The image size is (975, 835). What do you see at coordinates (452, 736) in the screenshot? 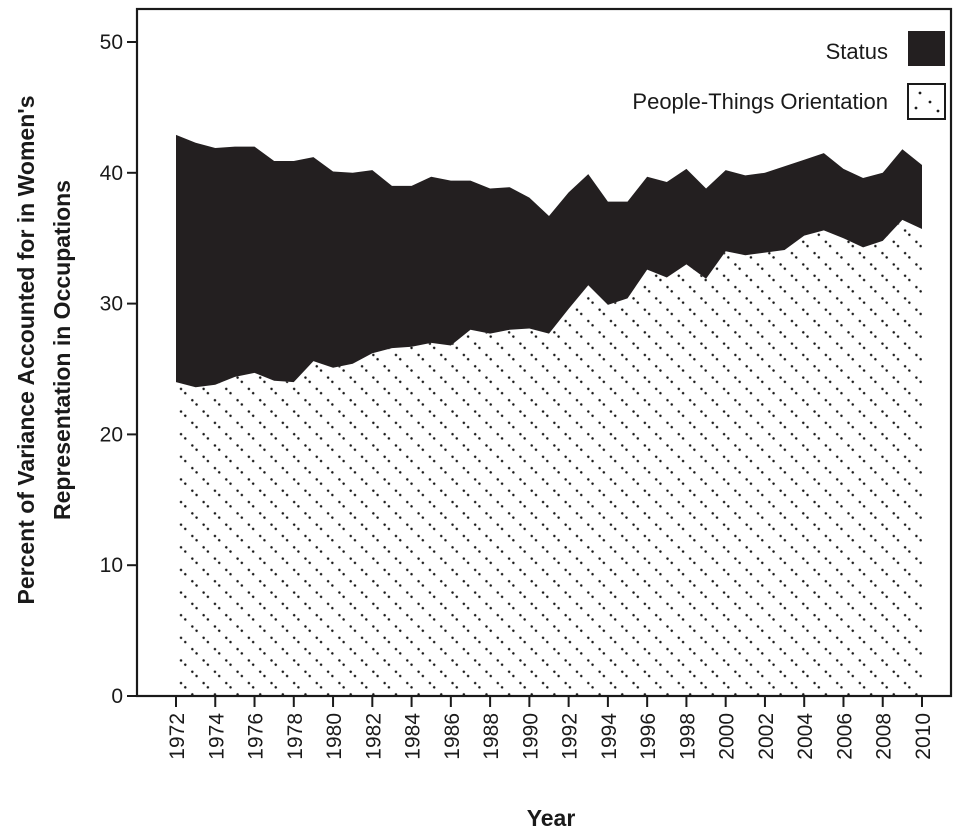
I see `x-tick-label: 1986` at bounding box center [452, 736].